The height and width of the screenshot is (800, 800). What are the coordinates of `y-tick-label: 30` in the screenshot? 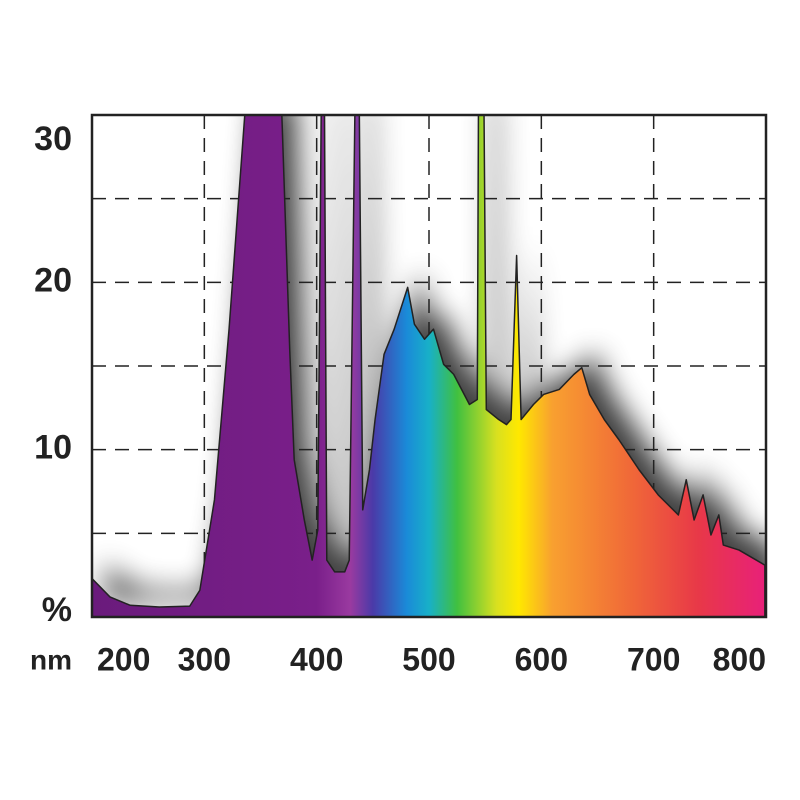 It's located at (53, 139).